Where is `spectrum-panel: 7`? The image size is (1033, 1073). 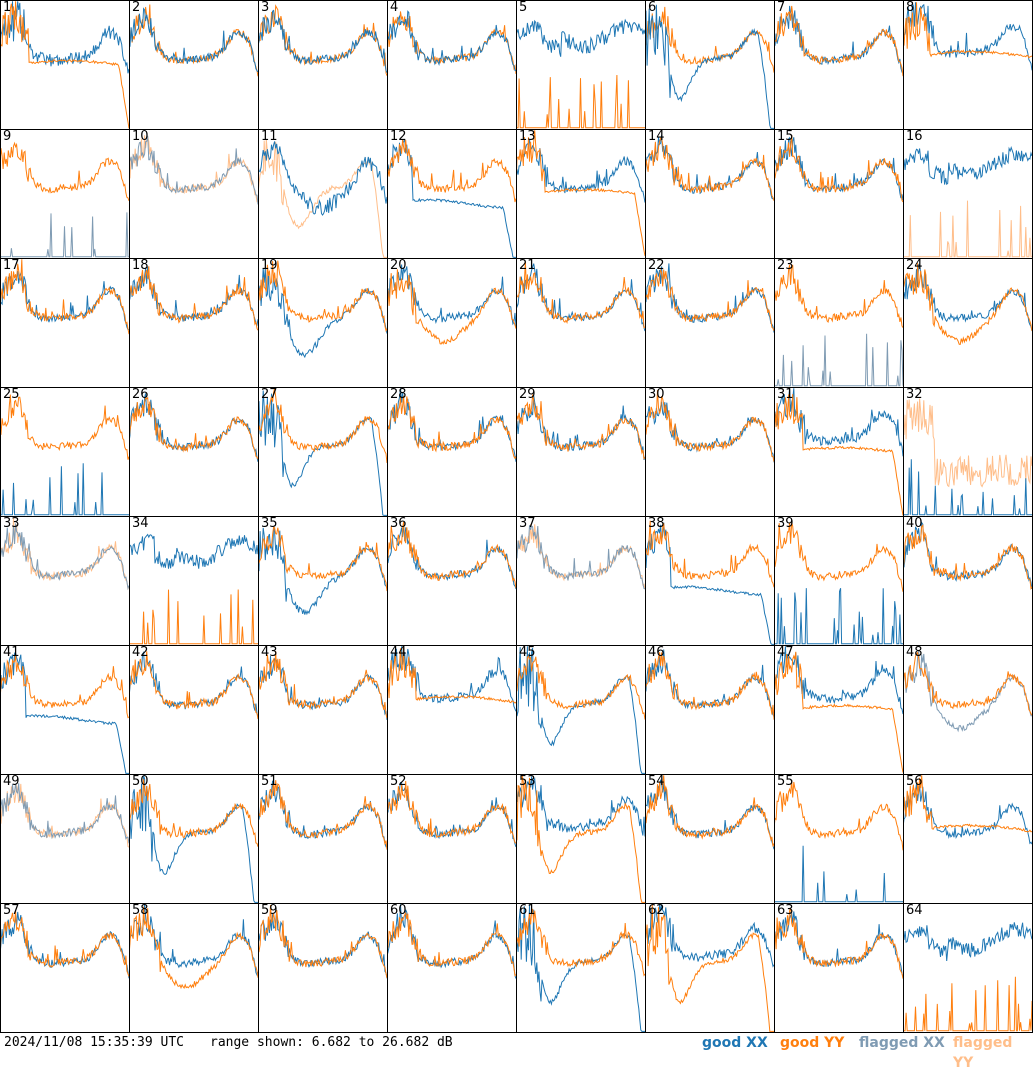 spectrum-panel: 7 is located at coordinates (839, 65).